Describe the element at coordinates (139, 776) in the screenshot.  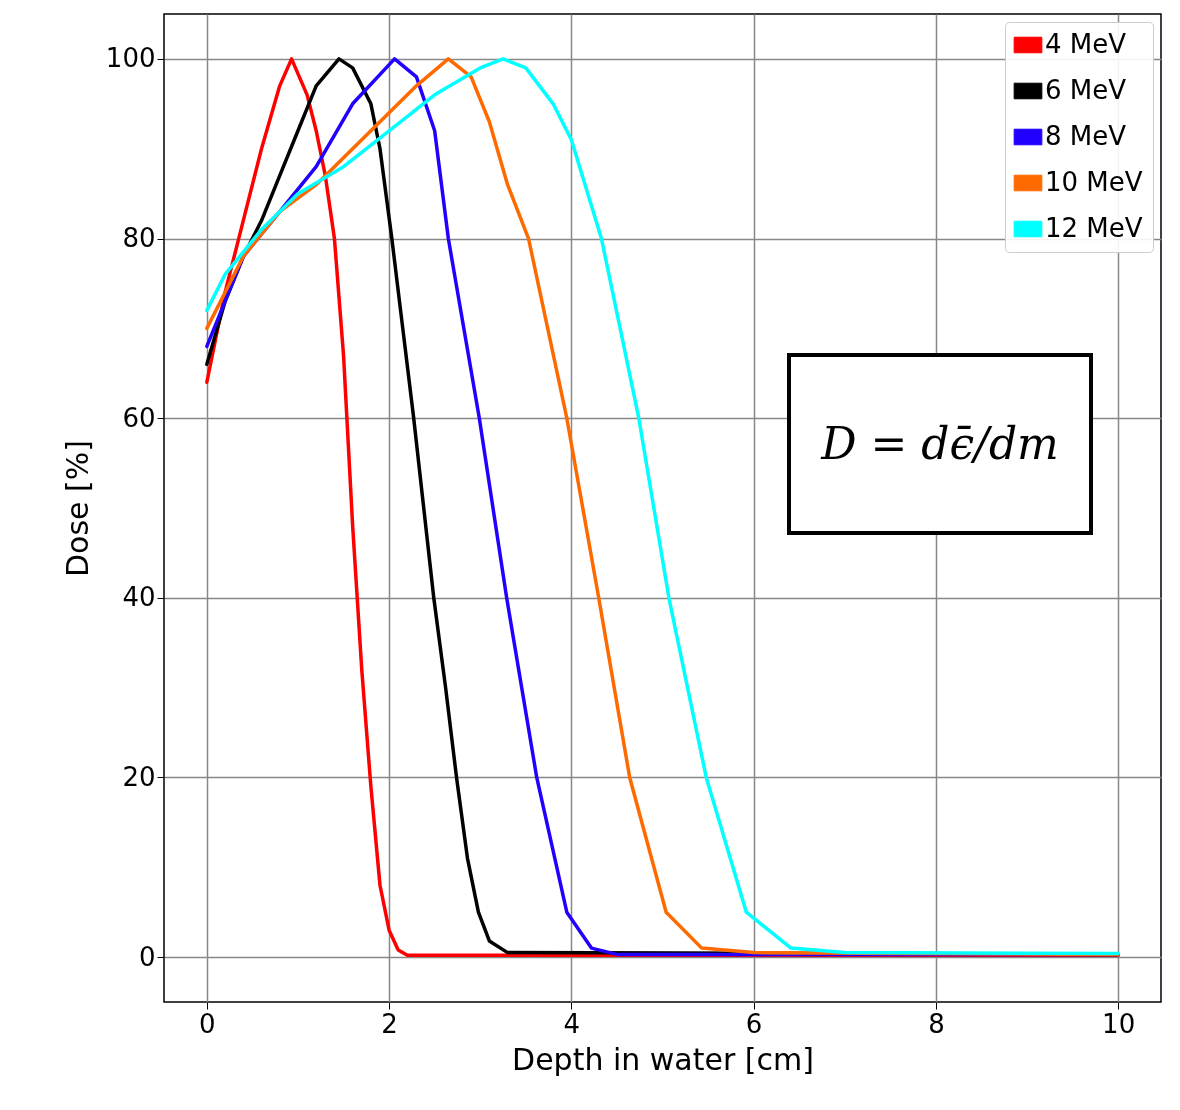
I see `y-tick-label: 20` at that location.